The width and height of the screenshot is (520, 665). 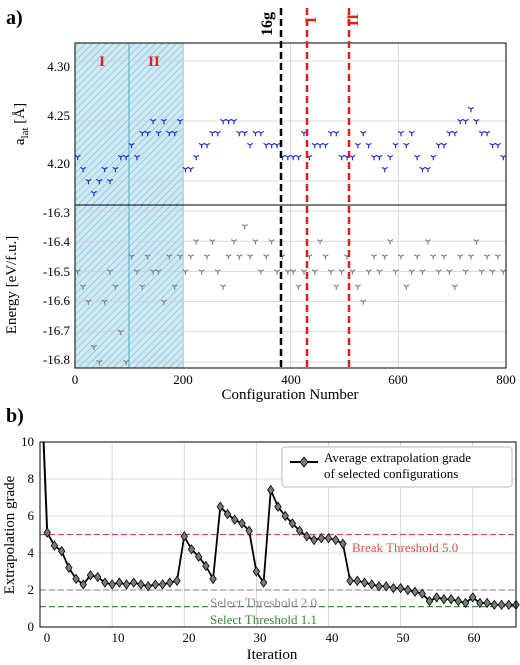 What do you see at coordinates (267, 24) in the screenshot?
I see `vline-16g-label: 16g` at bounding box center [267, 24].